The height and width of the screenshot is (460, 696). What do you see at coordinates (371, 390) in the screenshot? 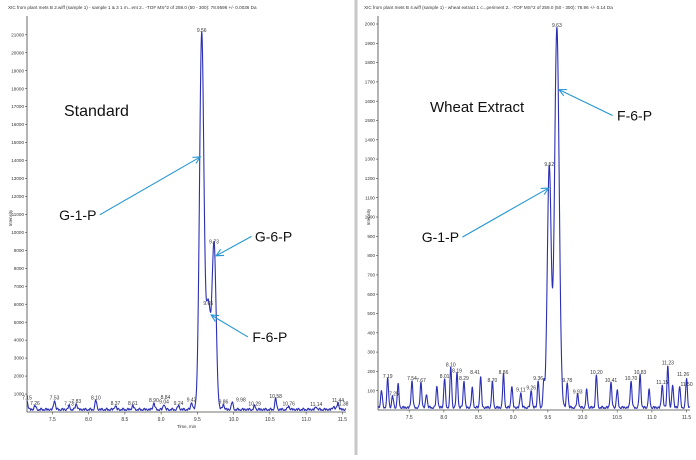
I see `y-tick-label: 100` at bounding box center [371, 390].